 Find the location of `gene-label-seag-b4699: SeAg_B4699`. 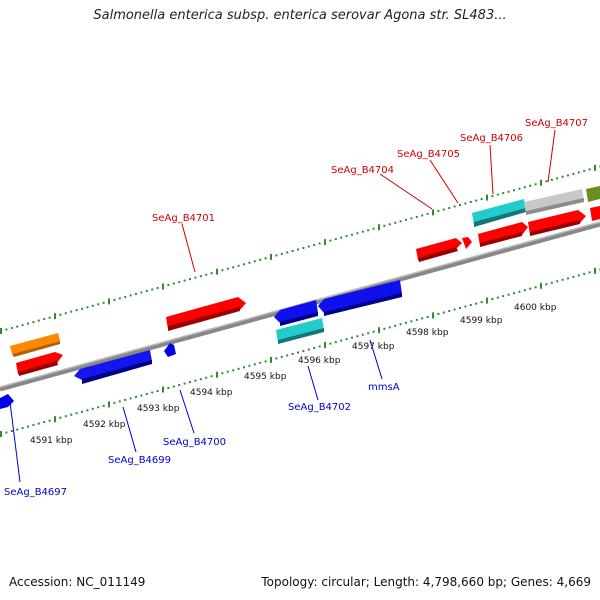

gene-label-seag-b4699: SeAg_B4699 is located at coordinates (139, 460).